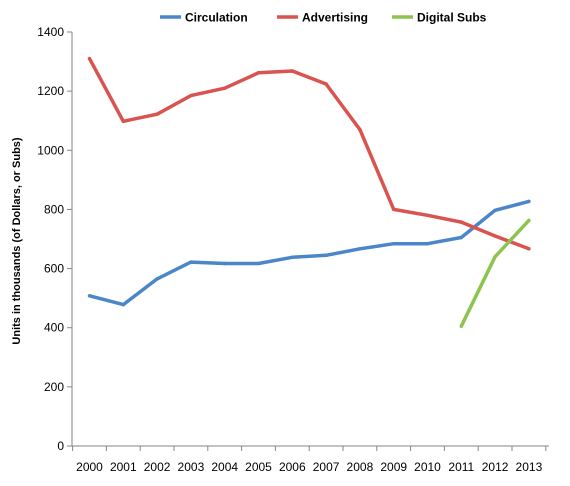 Image resolution: width=570 pixels, height=486 pixels. Describe the element at coordinates (50, 91) in the screenshot. I see `y-tick-label: 1200` at that location.